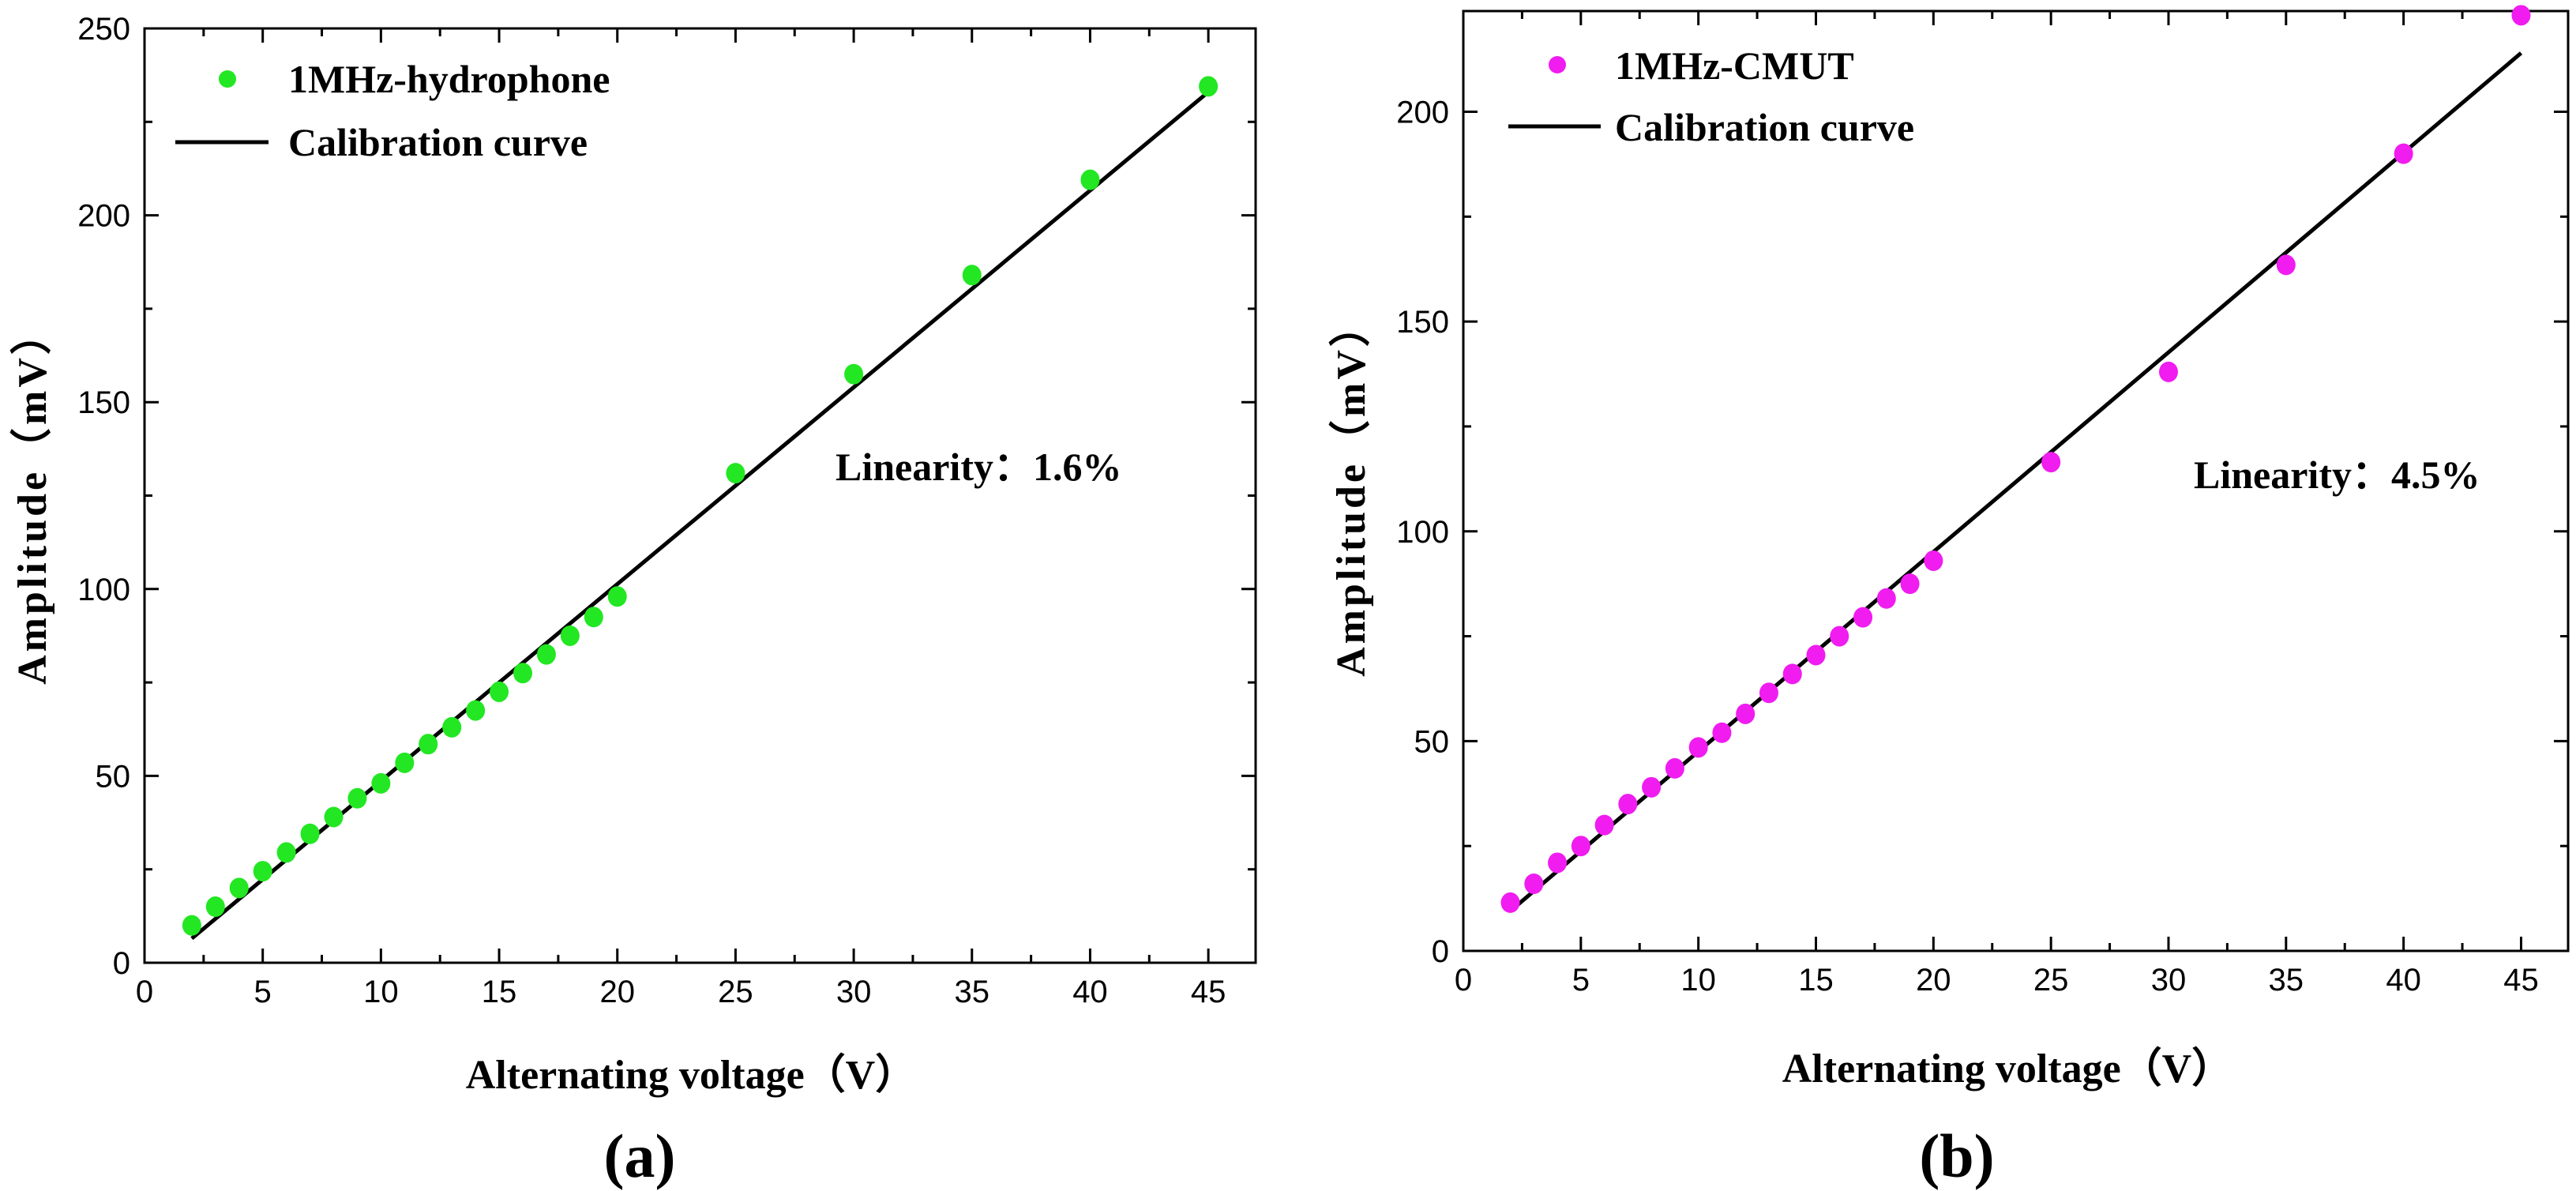 This screenshot has width=2576, height=1191. Describe the element at coordinates (103, 30) in the screenshot. I see `y-tick-label: 250` at that location.